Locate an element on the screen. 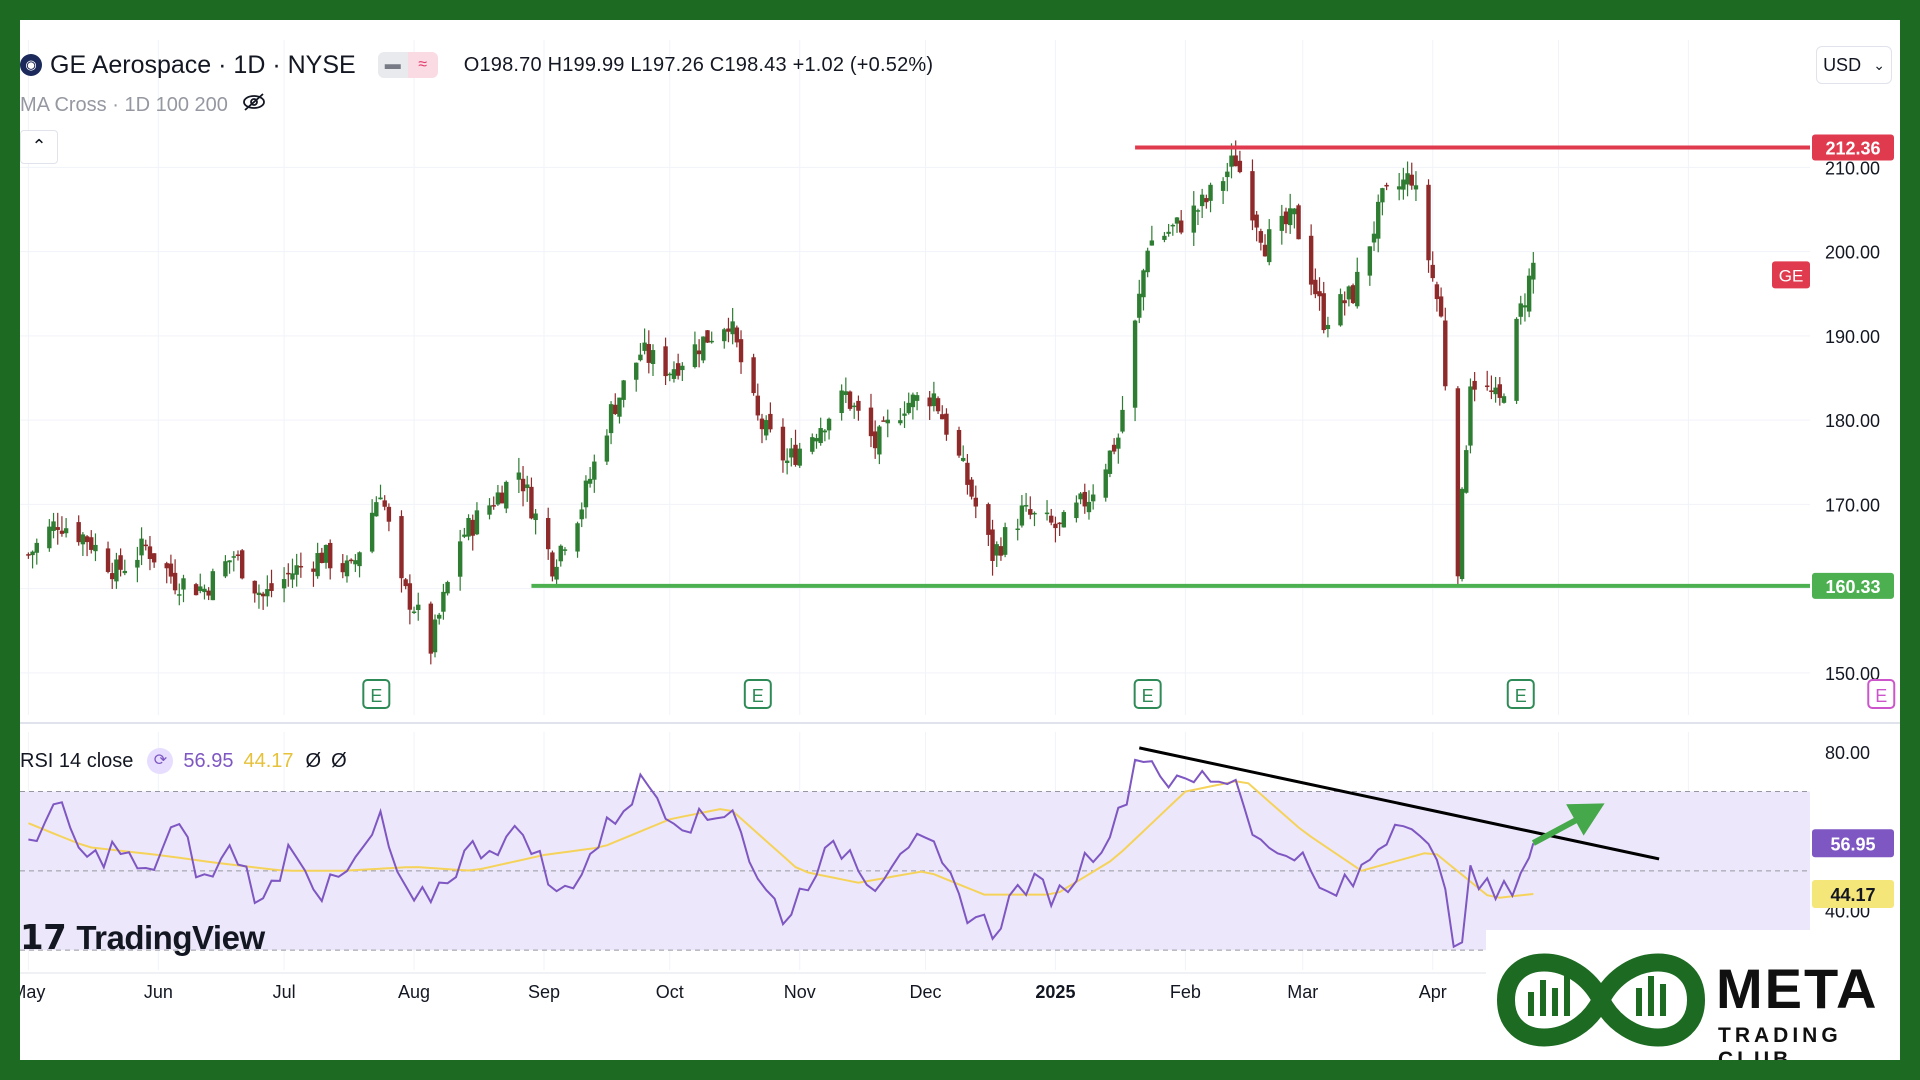 This screenshot has height=1080, width=1920. refresh-icon: ⟳ is located at coordinates (160, 761).